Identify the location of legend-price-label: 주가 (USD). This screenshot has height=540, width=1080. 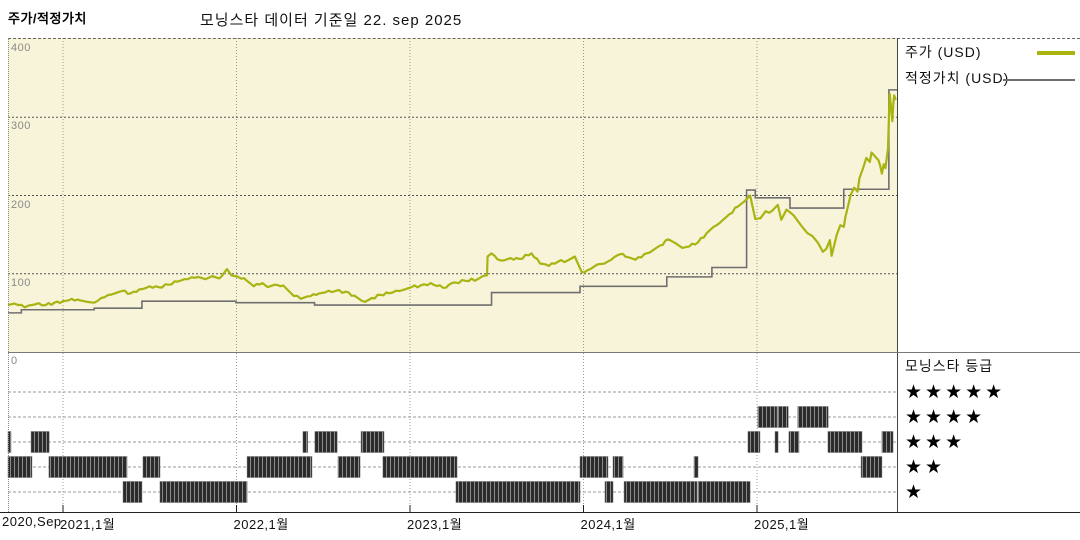
(943, 52).